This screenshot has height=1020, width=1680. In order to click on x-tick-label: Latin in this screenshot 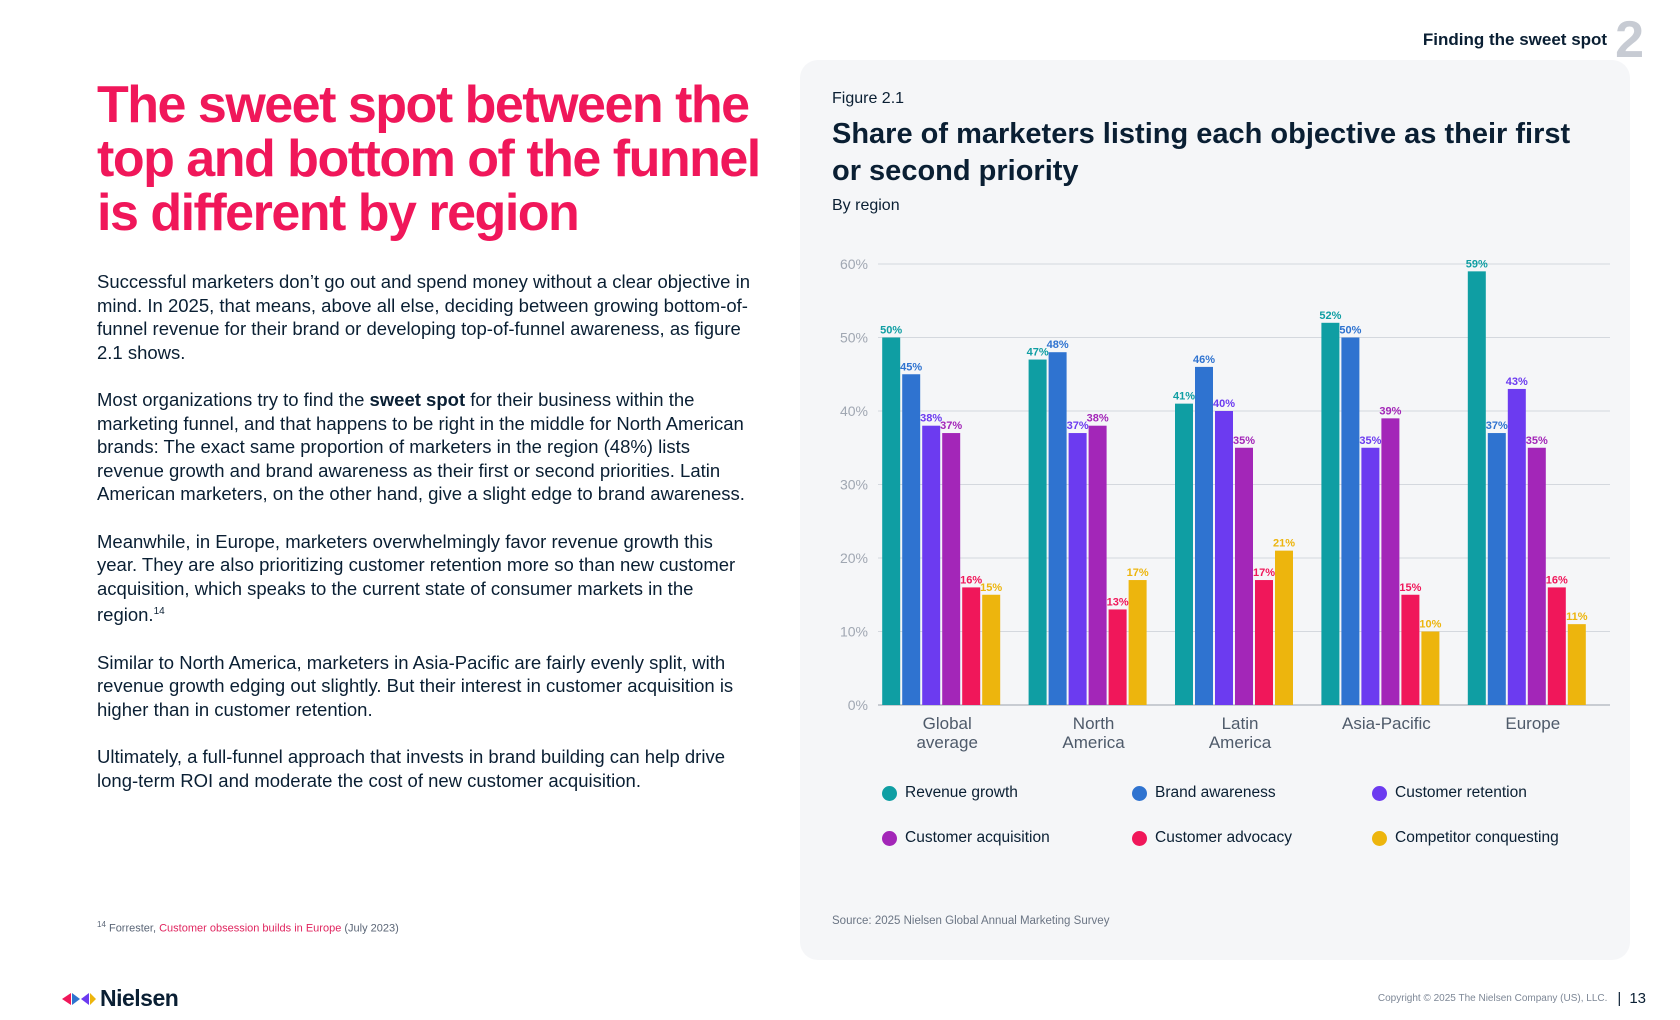, I will do `click(1240, 723)`.